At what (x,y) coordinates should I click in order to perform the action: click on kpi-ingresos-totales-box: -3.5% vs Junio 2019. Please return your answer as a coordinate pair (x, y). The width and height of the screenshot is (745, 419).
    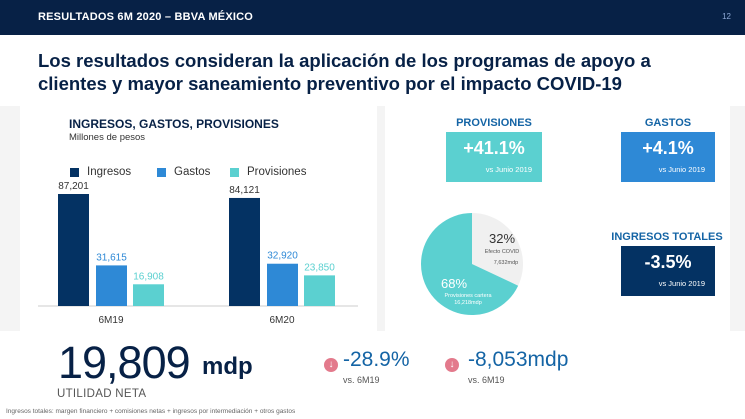
    Looking at the image, I should click on (668, 271).